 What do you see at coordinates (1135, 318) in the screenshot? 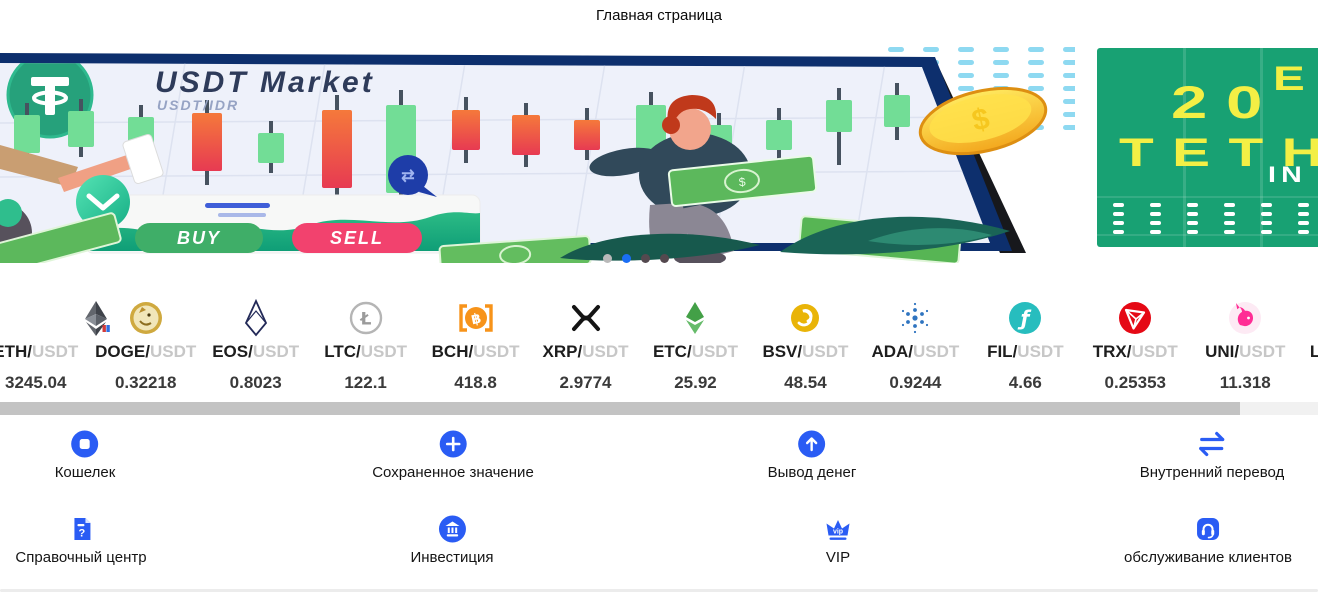
I see `trx-icon` at bounding box center [1135, 318].